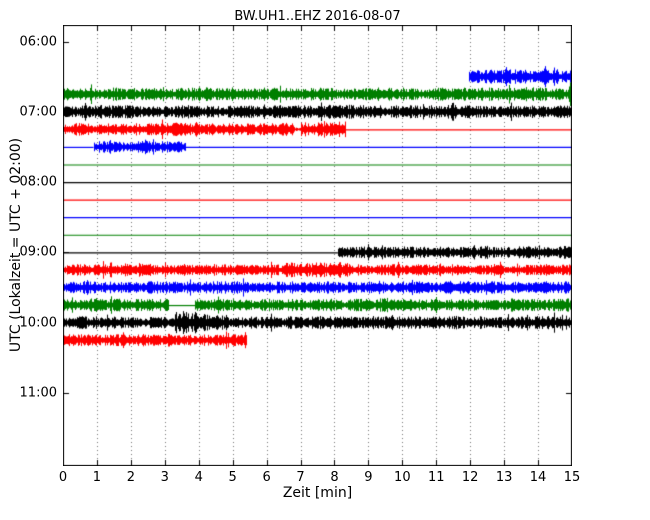 This screenshot has height=520, width=650. I want to click on x-tick-label: 11, so click(436, 477).